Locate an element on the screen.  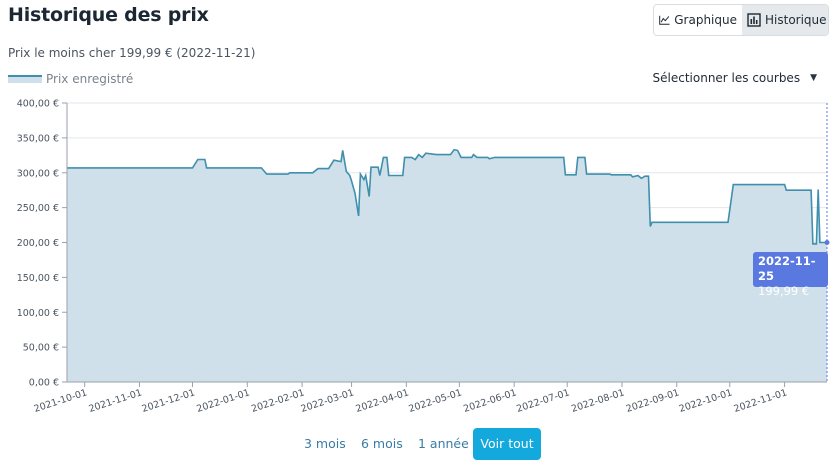
line-chart-icon is located at coordinates (664, 20).